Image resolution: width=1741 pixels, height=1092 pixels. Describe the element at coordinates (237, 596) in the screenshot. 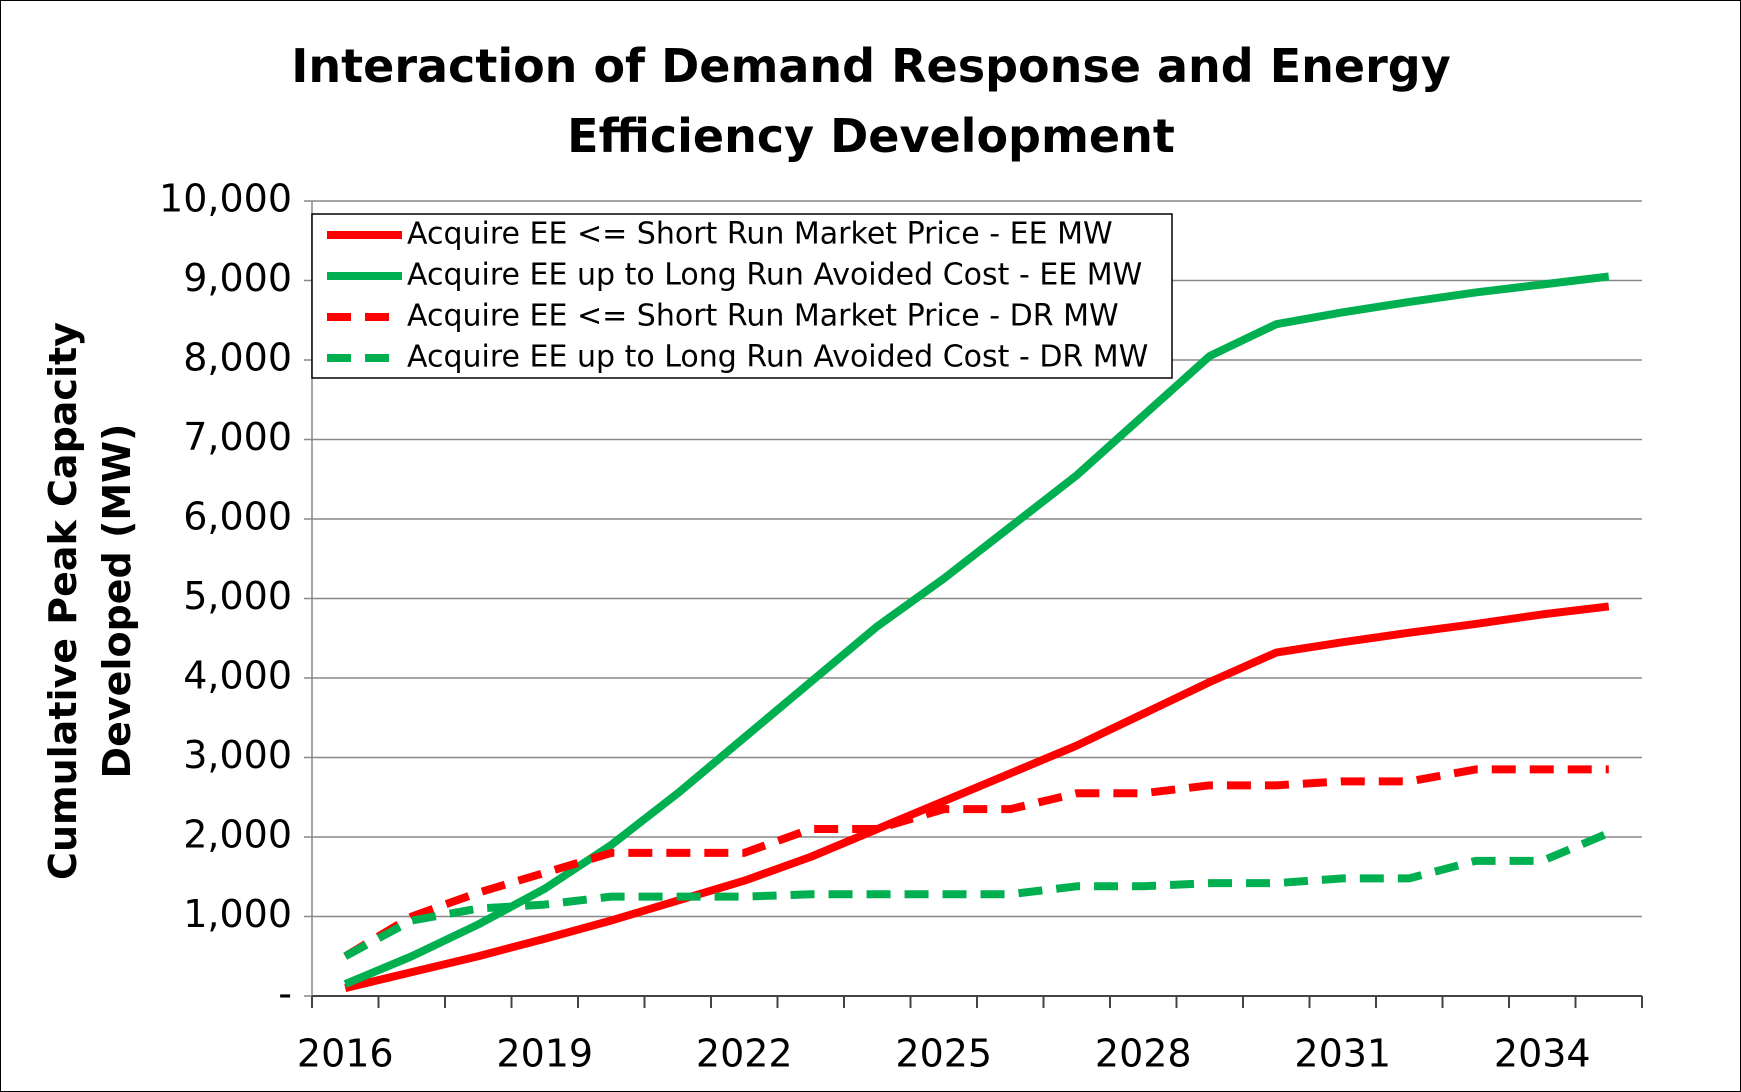

I see `y-tick-label: 5,000` at that location.